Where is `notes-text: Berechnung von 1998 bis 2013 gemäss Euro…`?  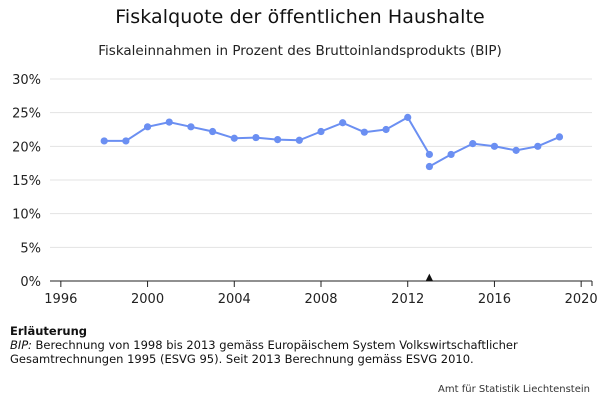 notes-text: Berechnung von 1998 bis 2013 gemäss Euro… is located at coordinates (264, 352).